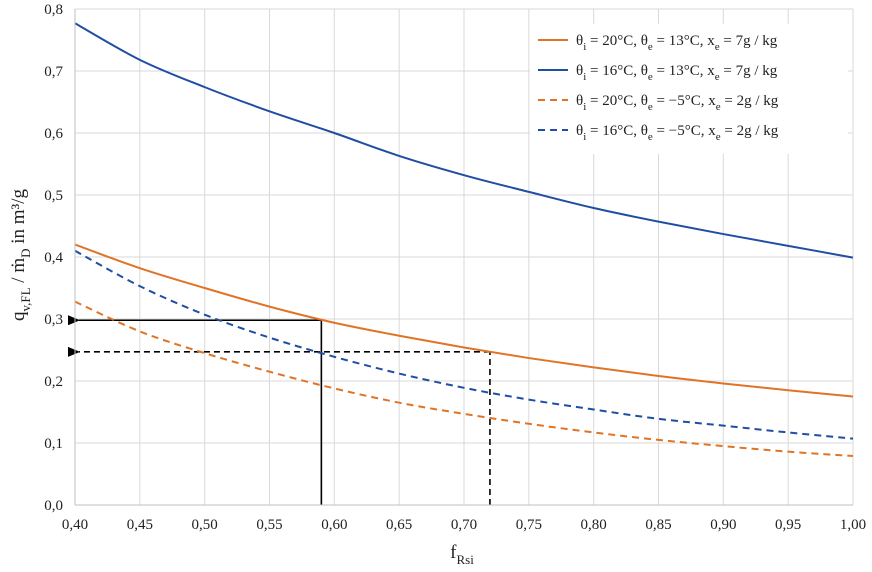 This screenshot has width=872, height=572. I want to click on x-tick-label: 0,80, so click(594, 525).